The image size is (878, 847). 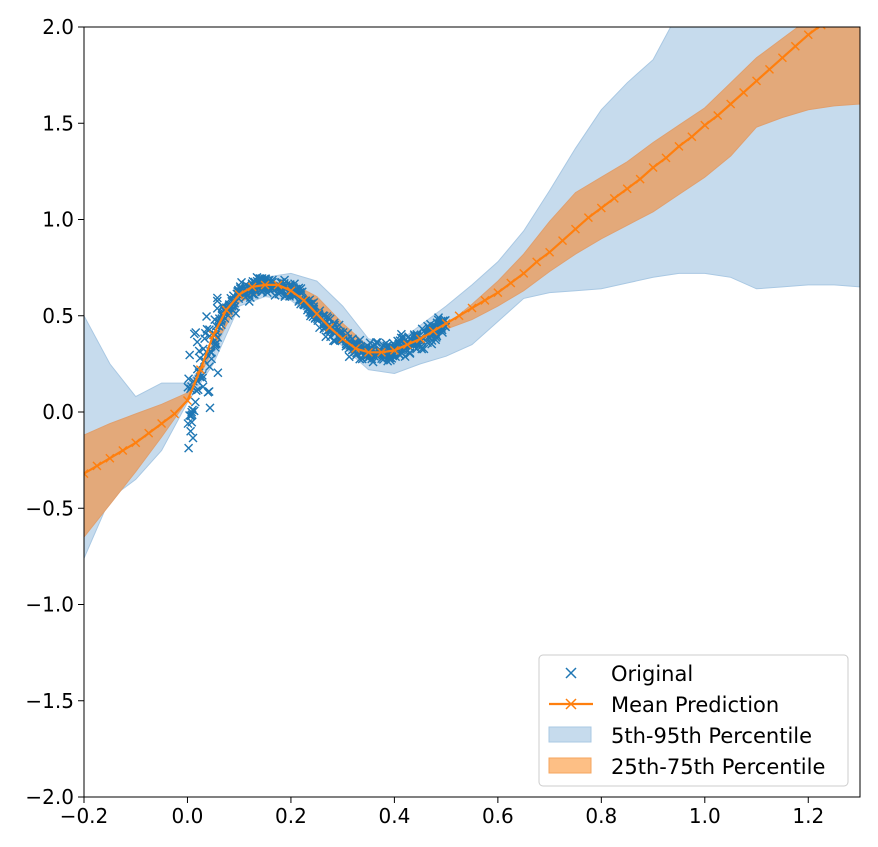 What do you see at coordinates (808, 816) in the screenshot?
I see `x-tick-label: 1.2` at bounding box center [808, 816].